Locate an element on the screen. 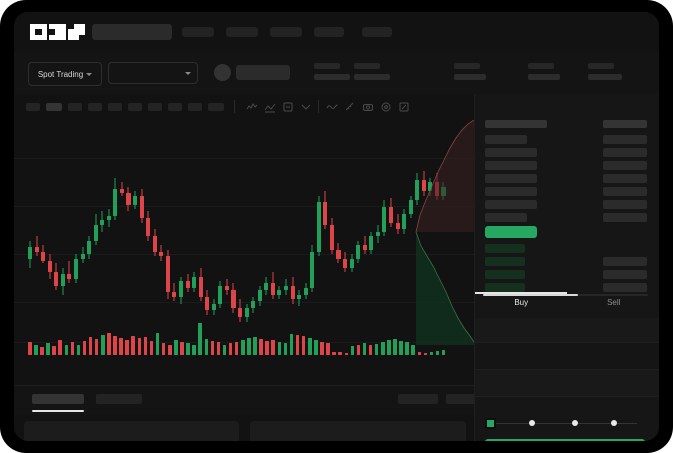 The width and height of the screenshot is (673, 453). bottom-tab-order-history is located at coordinates (119, 399).